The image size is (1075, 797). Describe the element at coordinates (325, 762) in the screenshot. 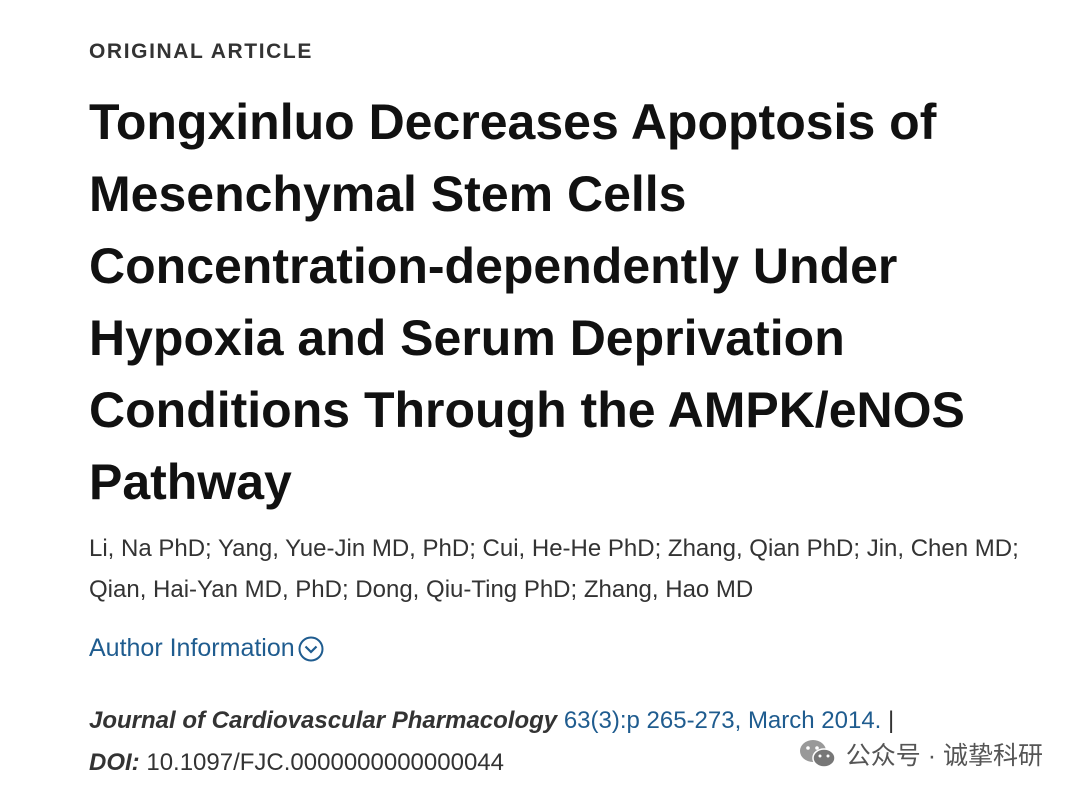

I see `doi: 10.1097/FJC.0000000000000044` at that location.